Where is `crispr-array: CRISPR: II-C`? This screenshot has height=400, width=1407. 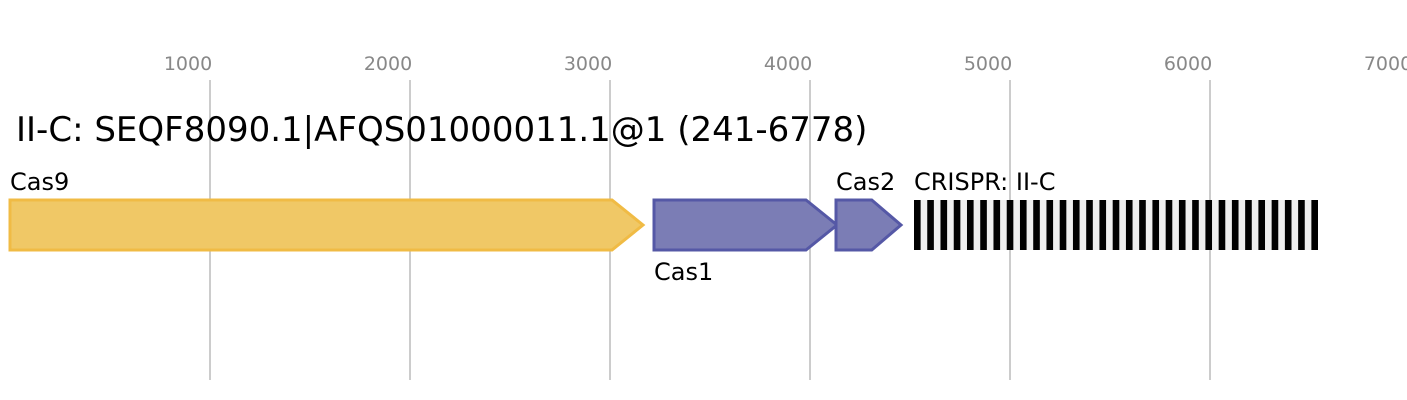 crispr-array: CRISPR: II-C is located at coordinates (1116, 209).